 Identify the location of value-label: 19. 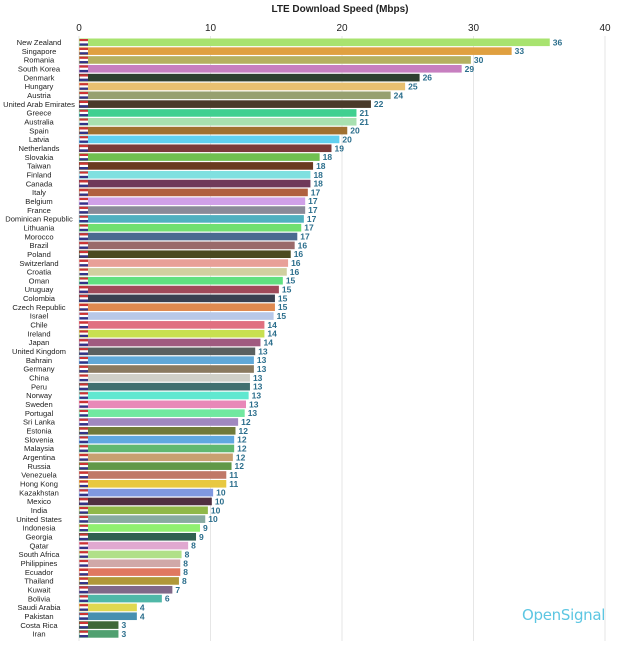
(339, 148).